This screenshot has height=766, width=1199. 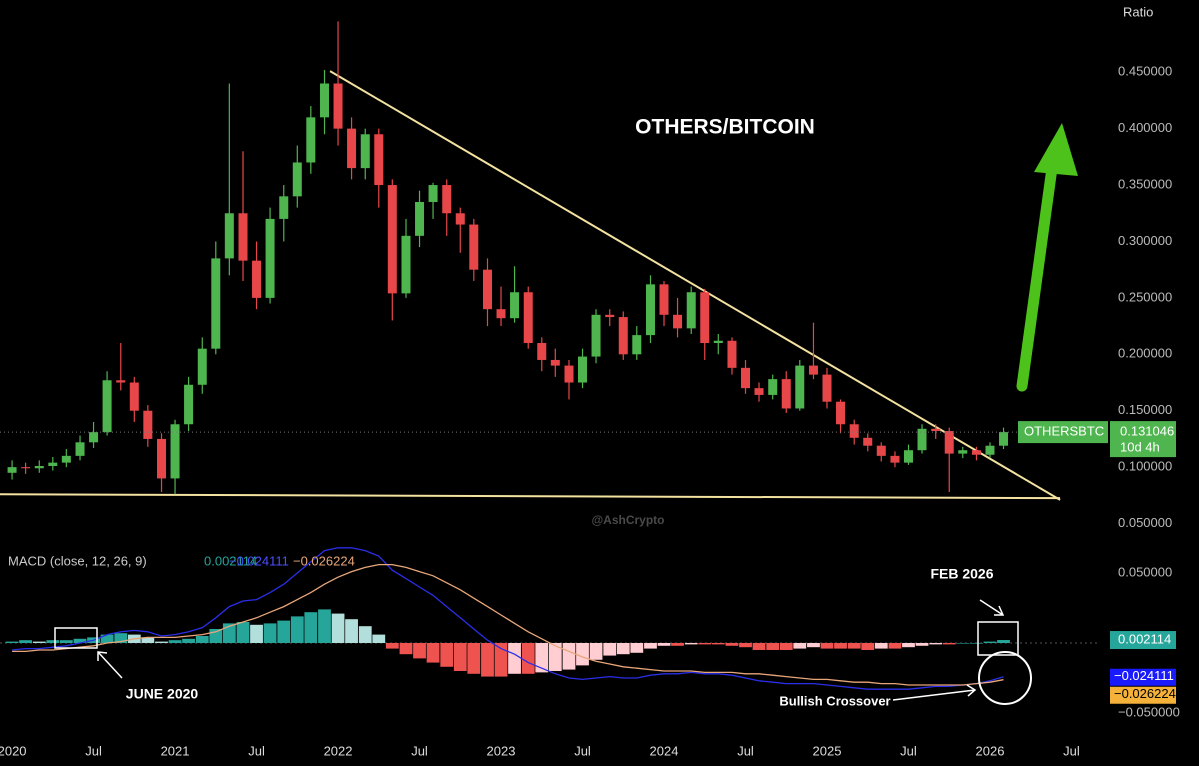 I want to click on axis-value: −0.026224, so click(x=1145, y=693).